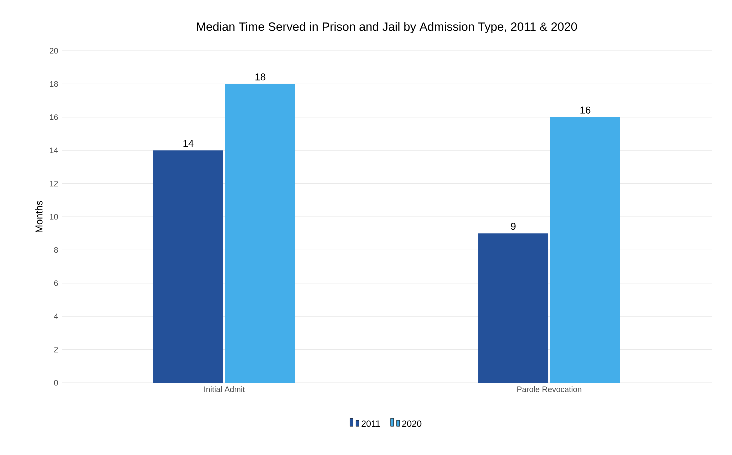 The height and width of the screenshot is (455, 732). What do you see at coordinates (585, 110) in the screenshot?
I see `data-label: 16` at bounding box center [585, 110].